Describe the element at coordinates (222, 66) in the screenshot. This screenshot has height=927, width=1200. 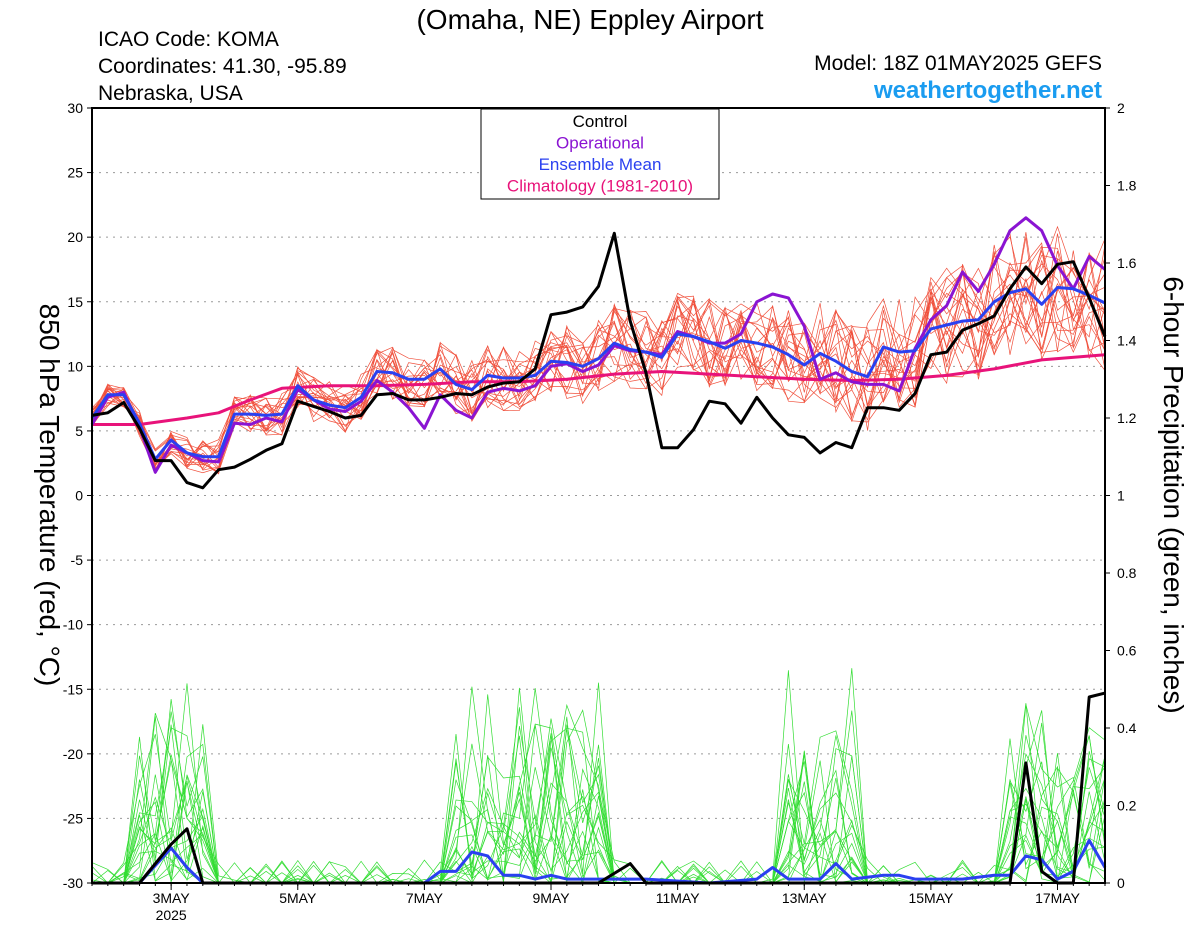
I see `coordinates: Coordinates: 41.30, -95.89` at that location.